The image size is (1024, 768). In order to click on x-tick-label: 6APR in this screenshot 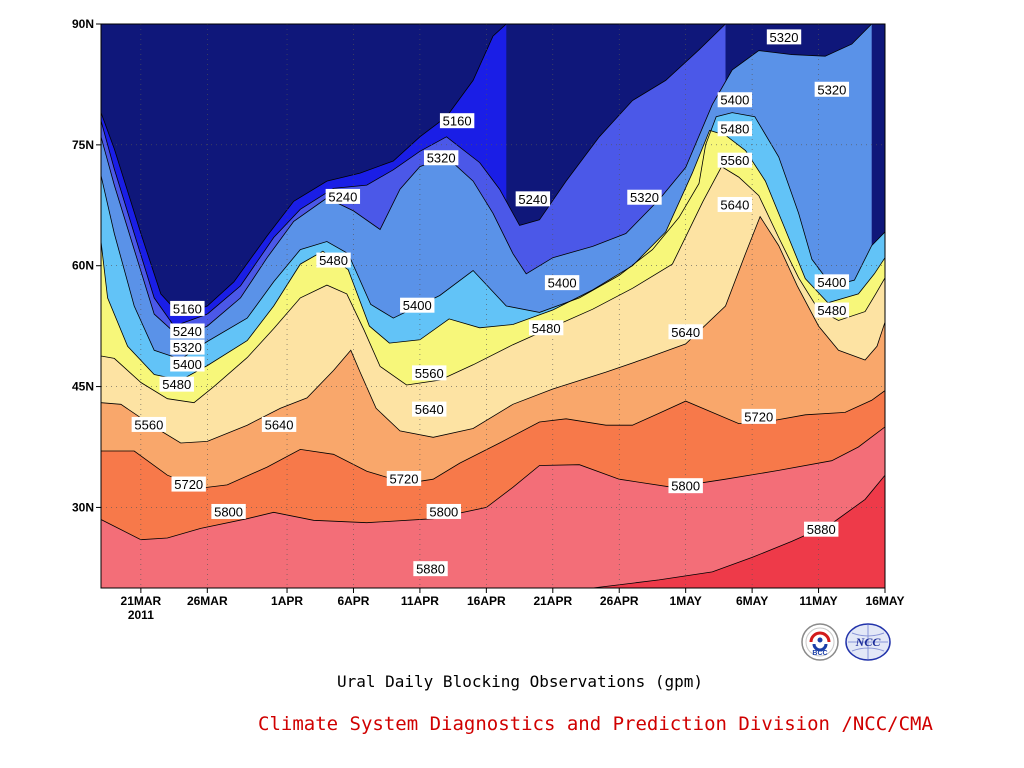, I will do `click(353, 601)`.